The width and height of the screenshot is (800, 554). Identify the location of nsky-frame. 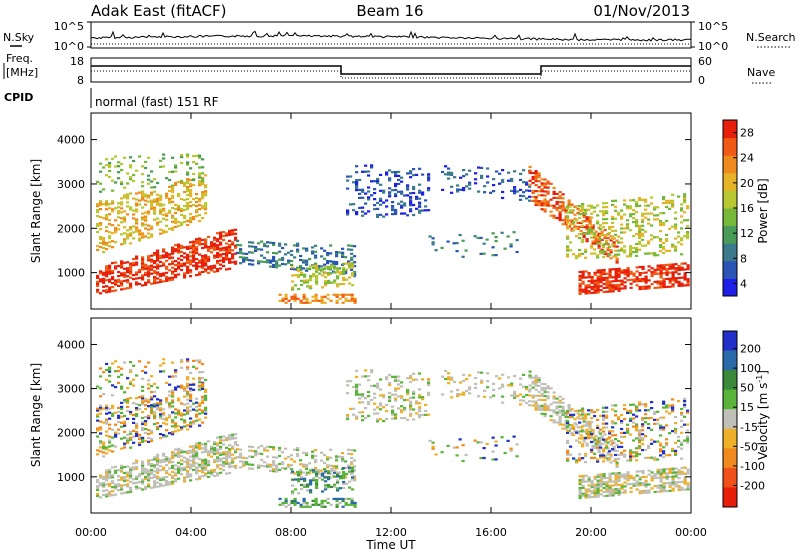
(391, 35).